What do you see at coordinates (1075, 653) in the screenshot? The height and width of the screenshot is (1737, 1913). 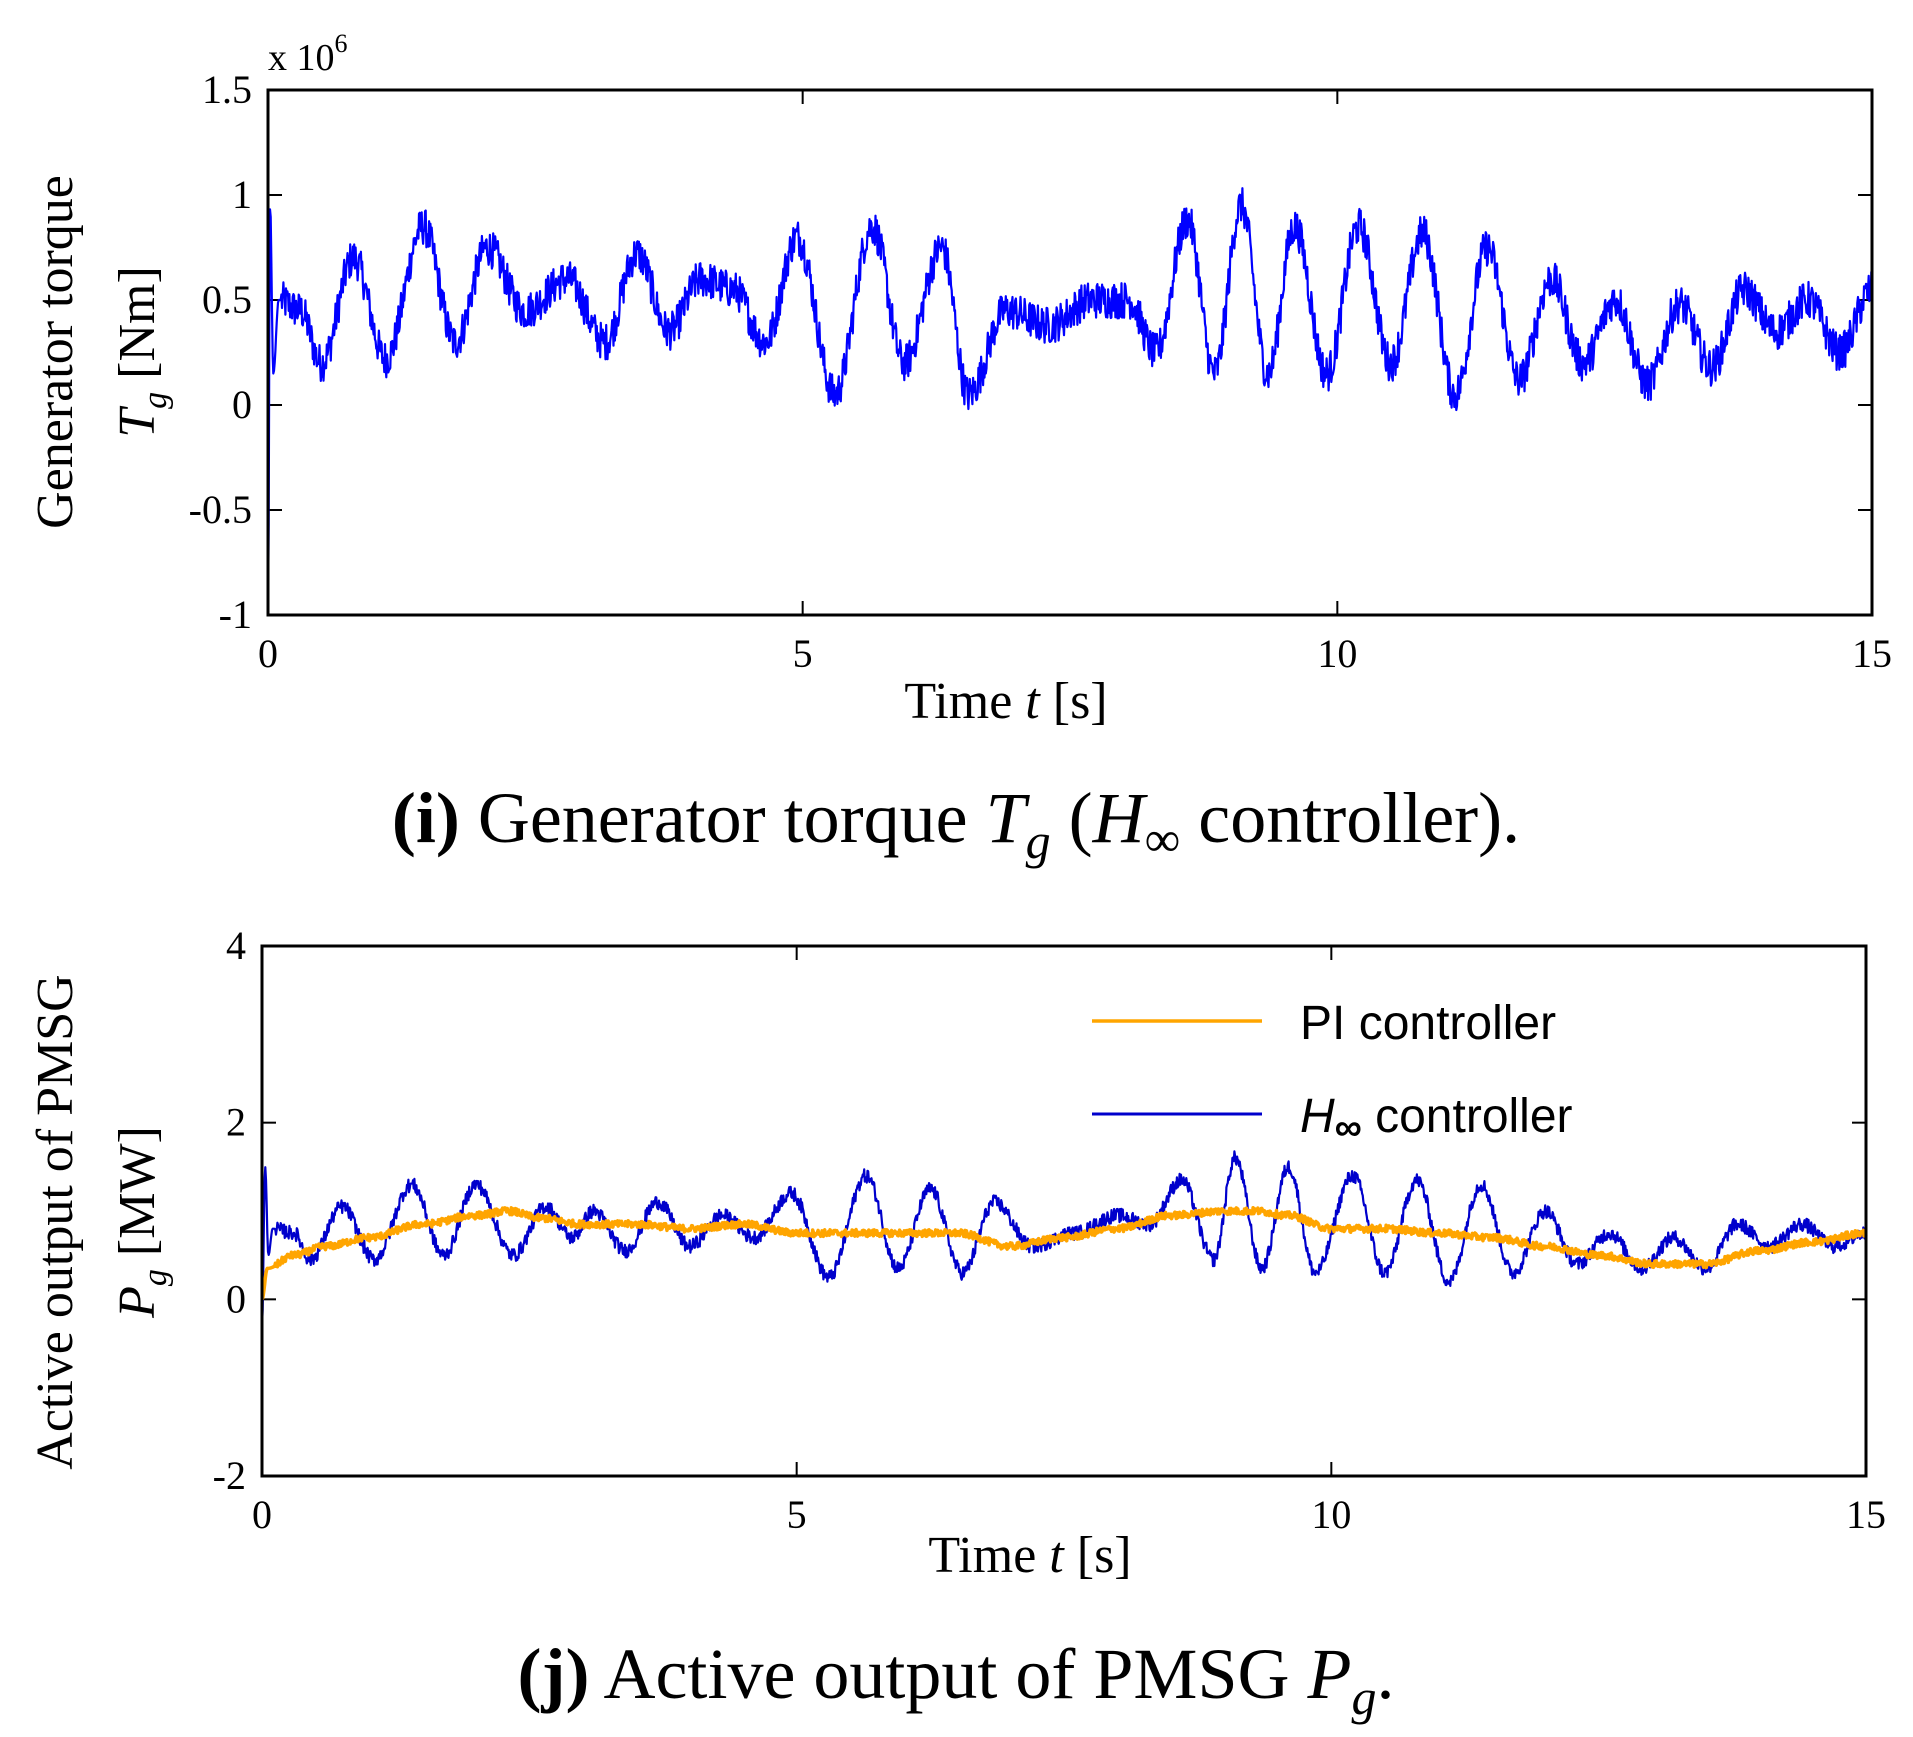 I see `torque-xtick-labels: 0 5 10 15` at bounding box center [1075, 653].